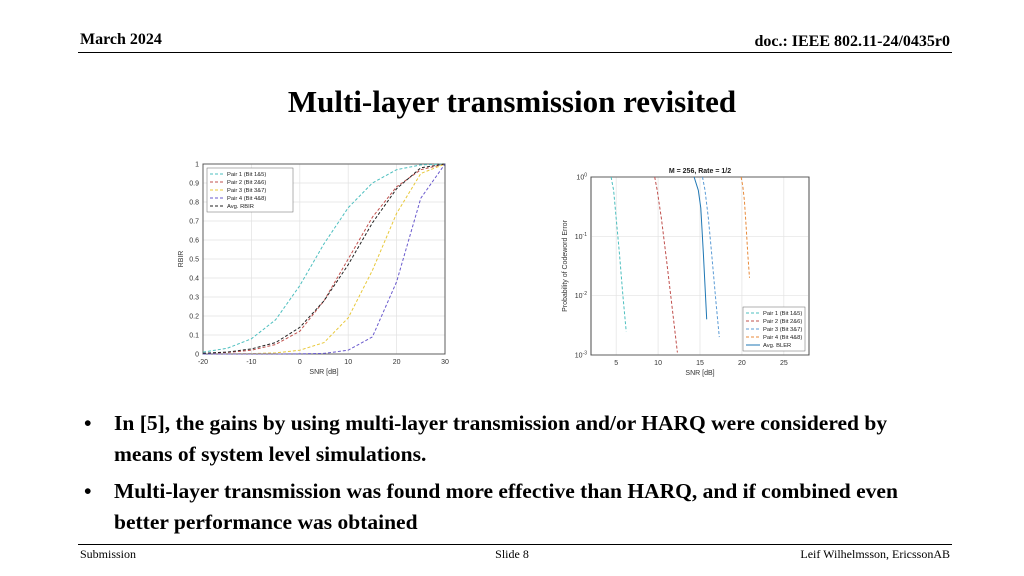 This screenshot has height=576, width=1024. I want to click on x-tick-label: 0, so click(300, 362).